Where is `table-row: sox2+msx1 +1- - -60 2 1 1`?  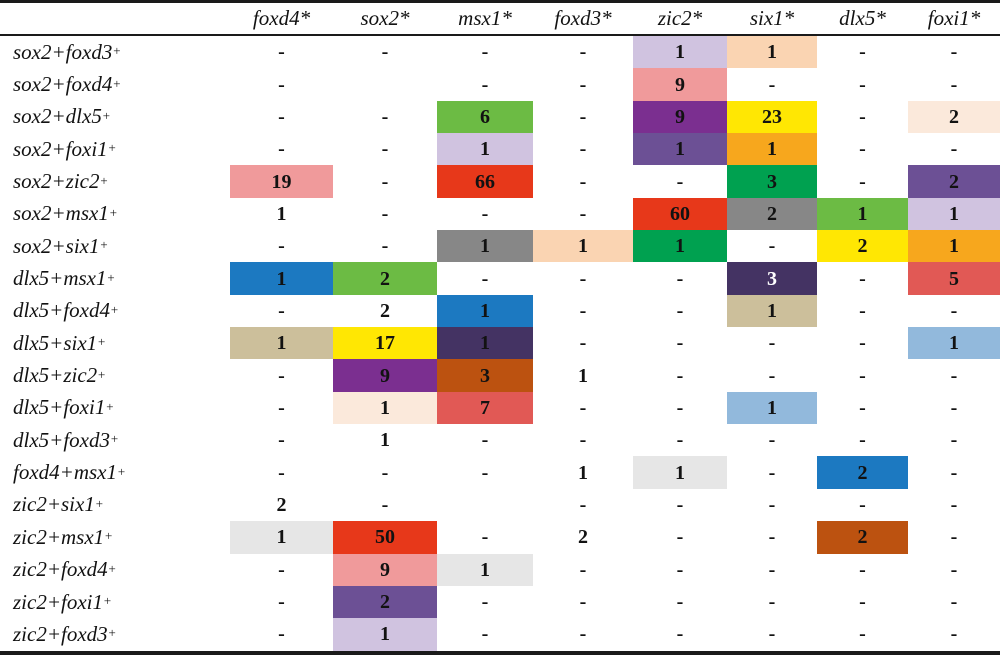 table-row: sox2+msx1 +1- - -60 2 1 1 is located at coordinates (500, 214).